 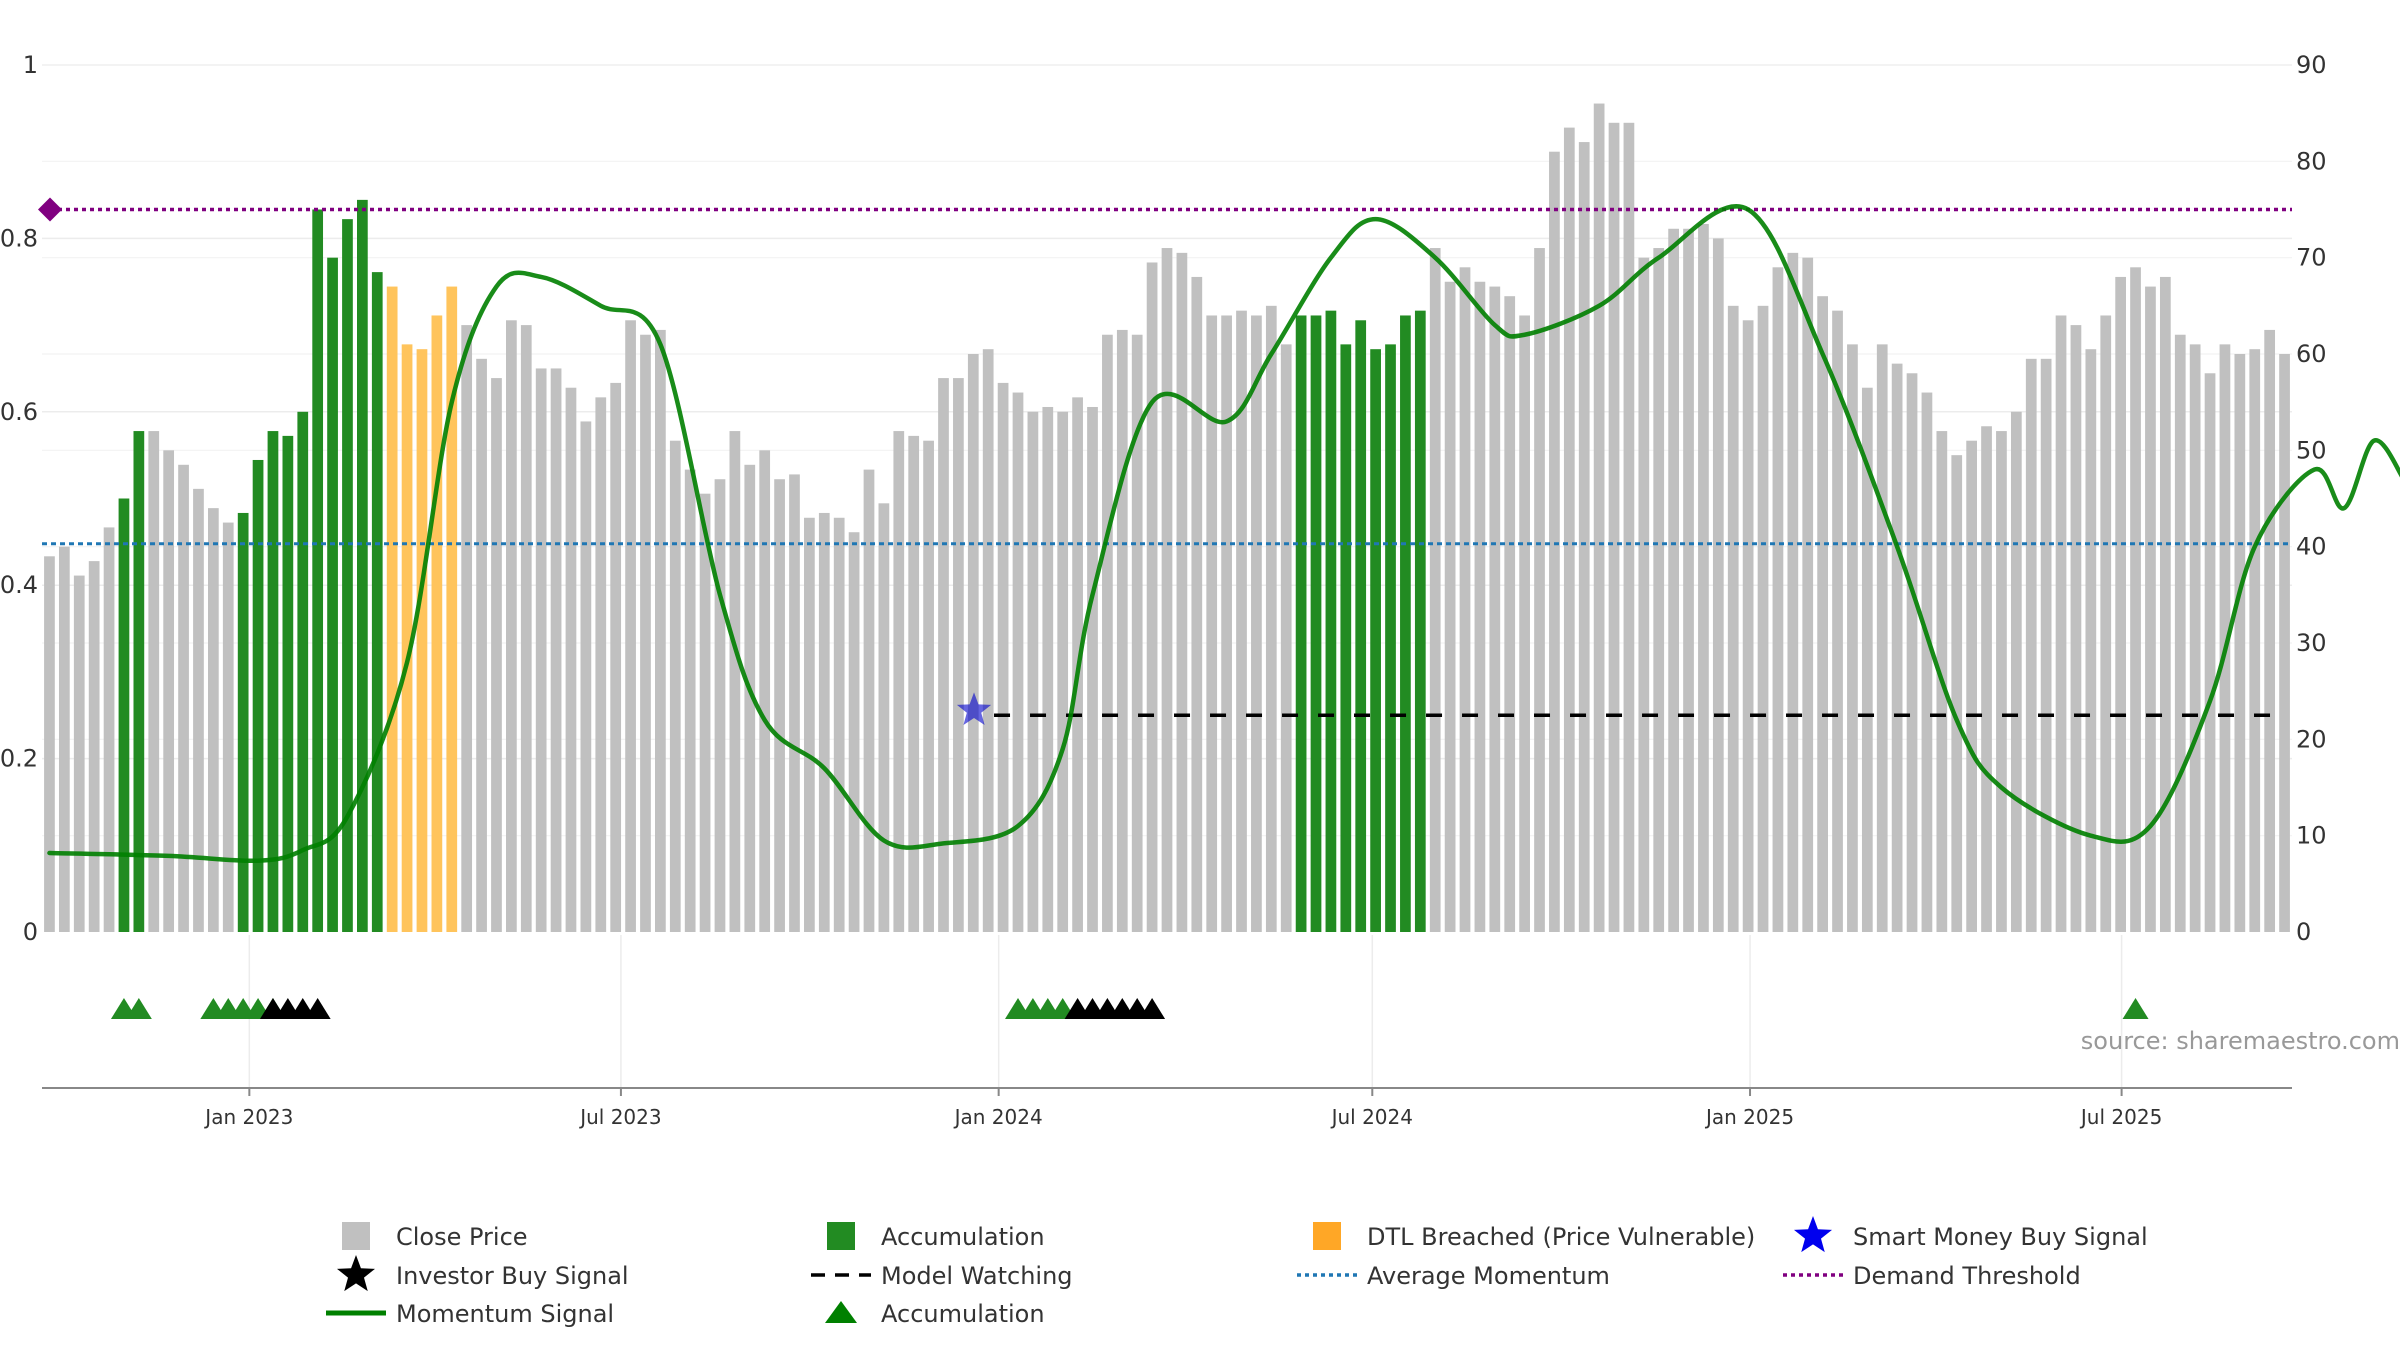 I want to click on legend-label: Model Watching, so click(x=977, y=1276).